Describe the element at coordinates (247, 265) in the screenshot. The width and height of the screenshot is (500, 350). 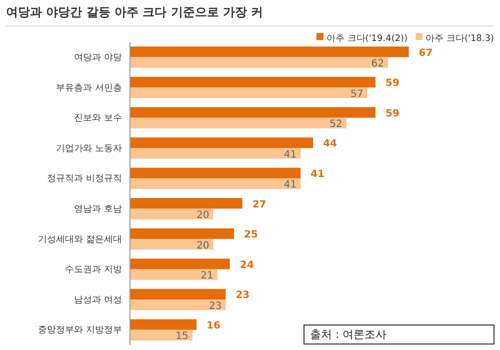
I see `data-label: 24` at that location.